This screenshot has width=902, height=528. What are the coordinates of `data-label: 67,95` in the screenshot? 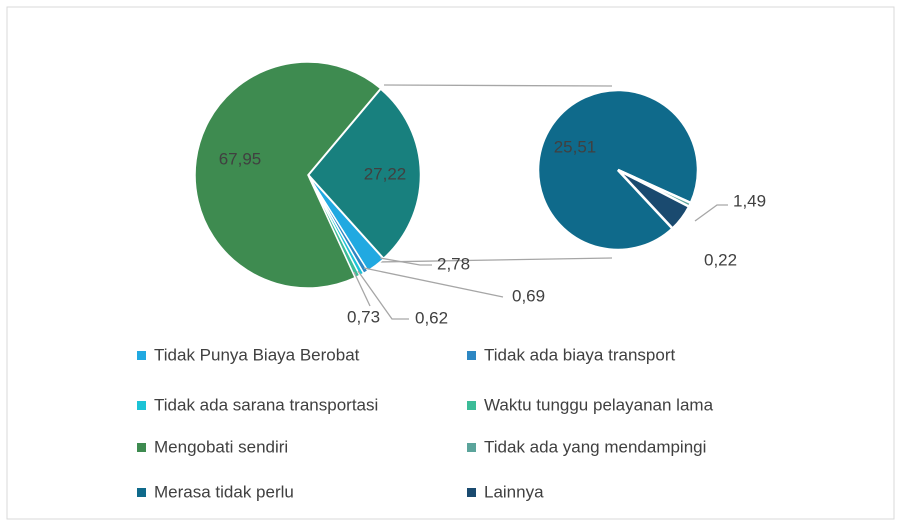 It's located at (240, 158).